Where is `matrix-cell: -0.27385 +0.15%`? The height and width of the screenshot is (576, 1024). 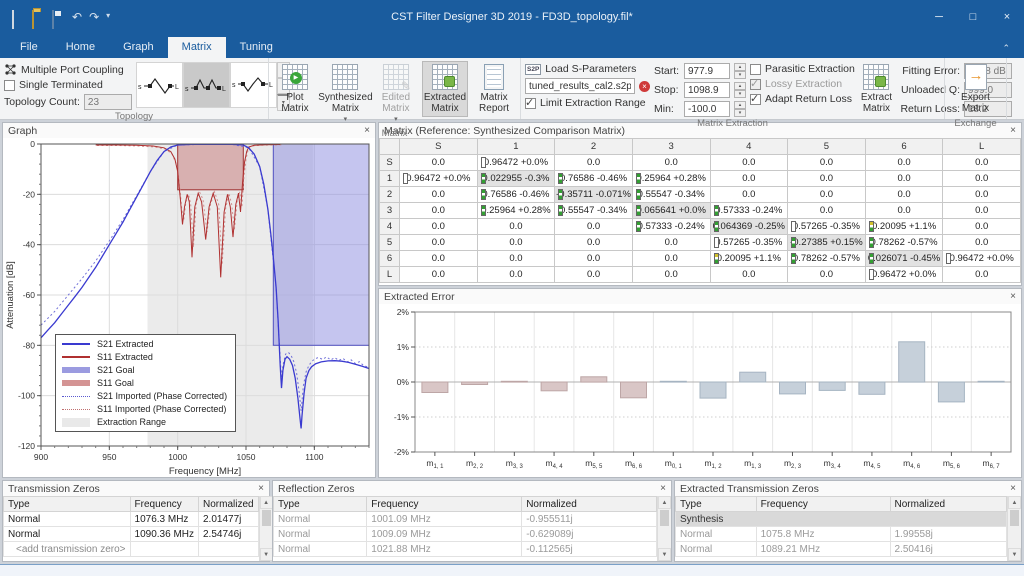
matrix-cell: -0.27385 +0.15% is located at coordinates (826, 242).